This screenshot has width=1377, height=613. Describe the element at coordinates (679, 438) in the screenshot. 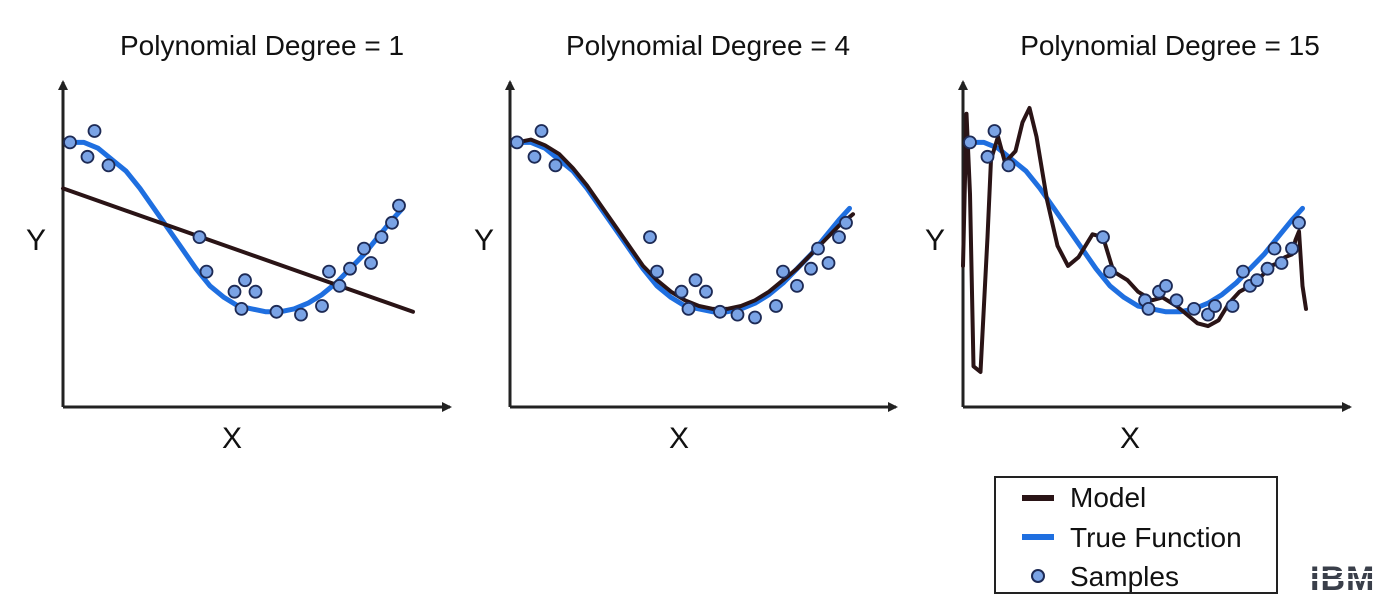

I see `panel-2-x-label: X` at that location.